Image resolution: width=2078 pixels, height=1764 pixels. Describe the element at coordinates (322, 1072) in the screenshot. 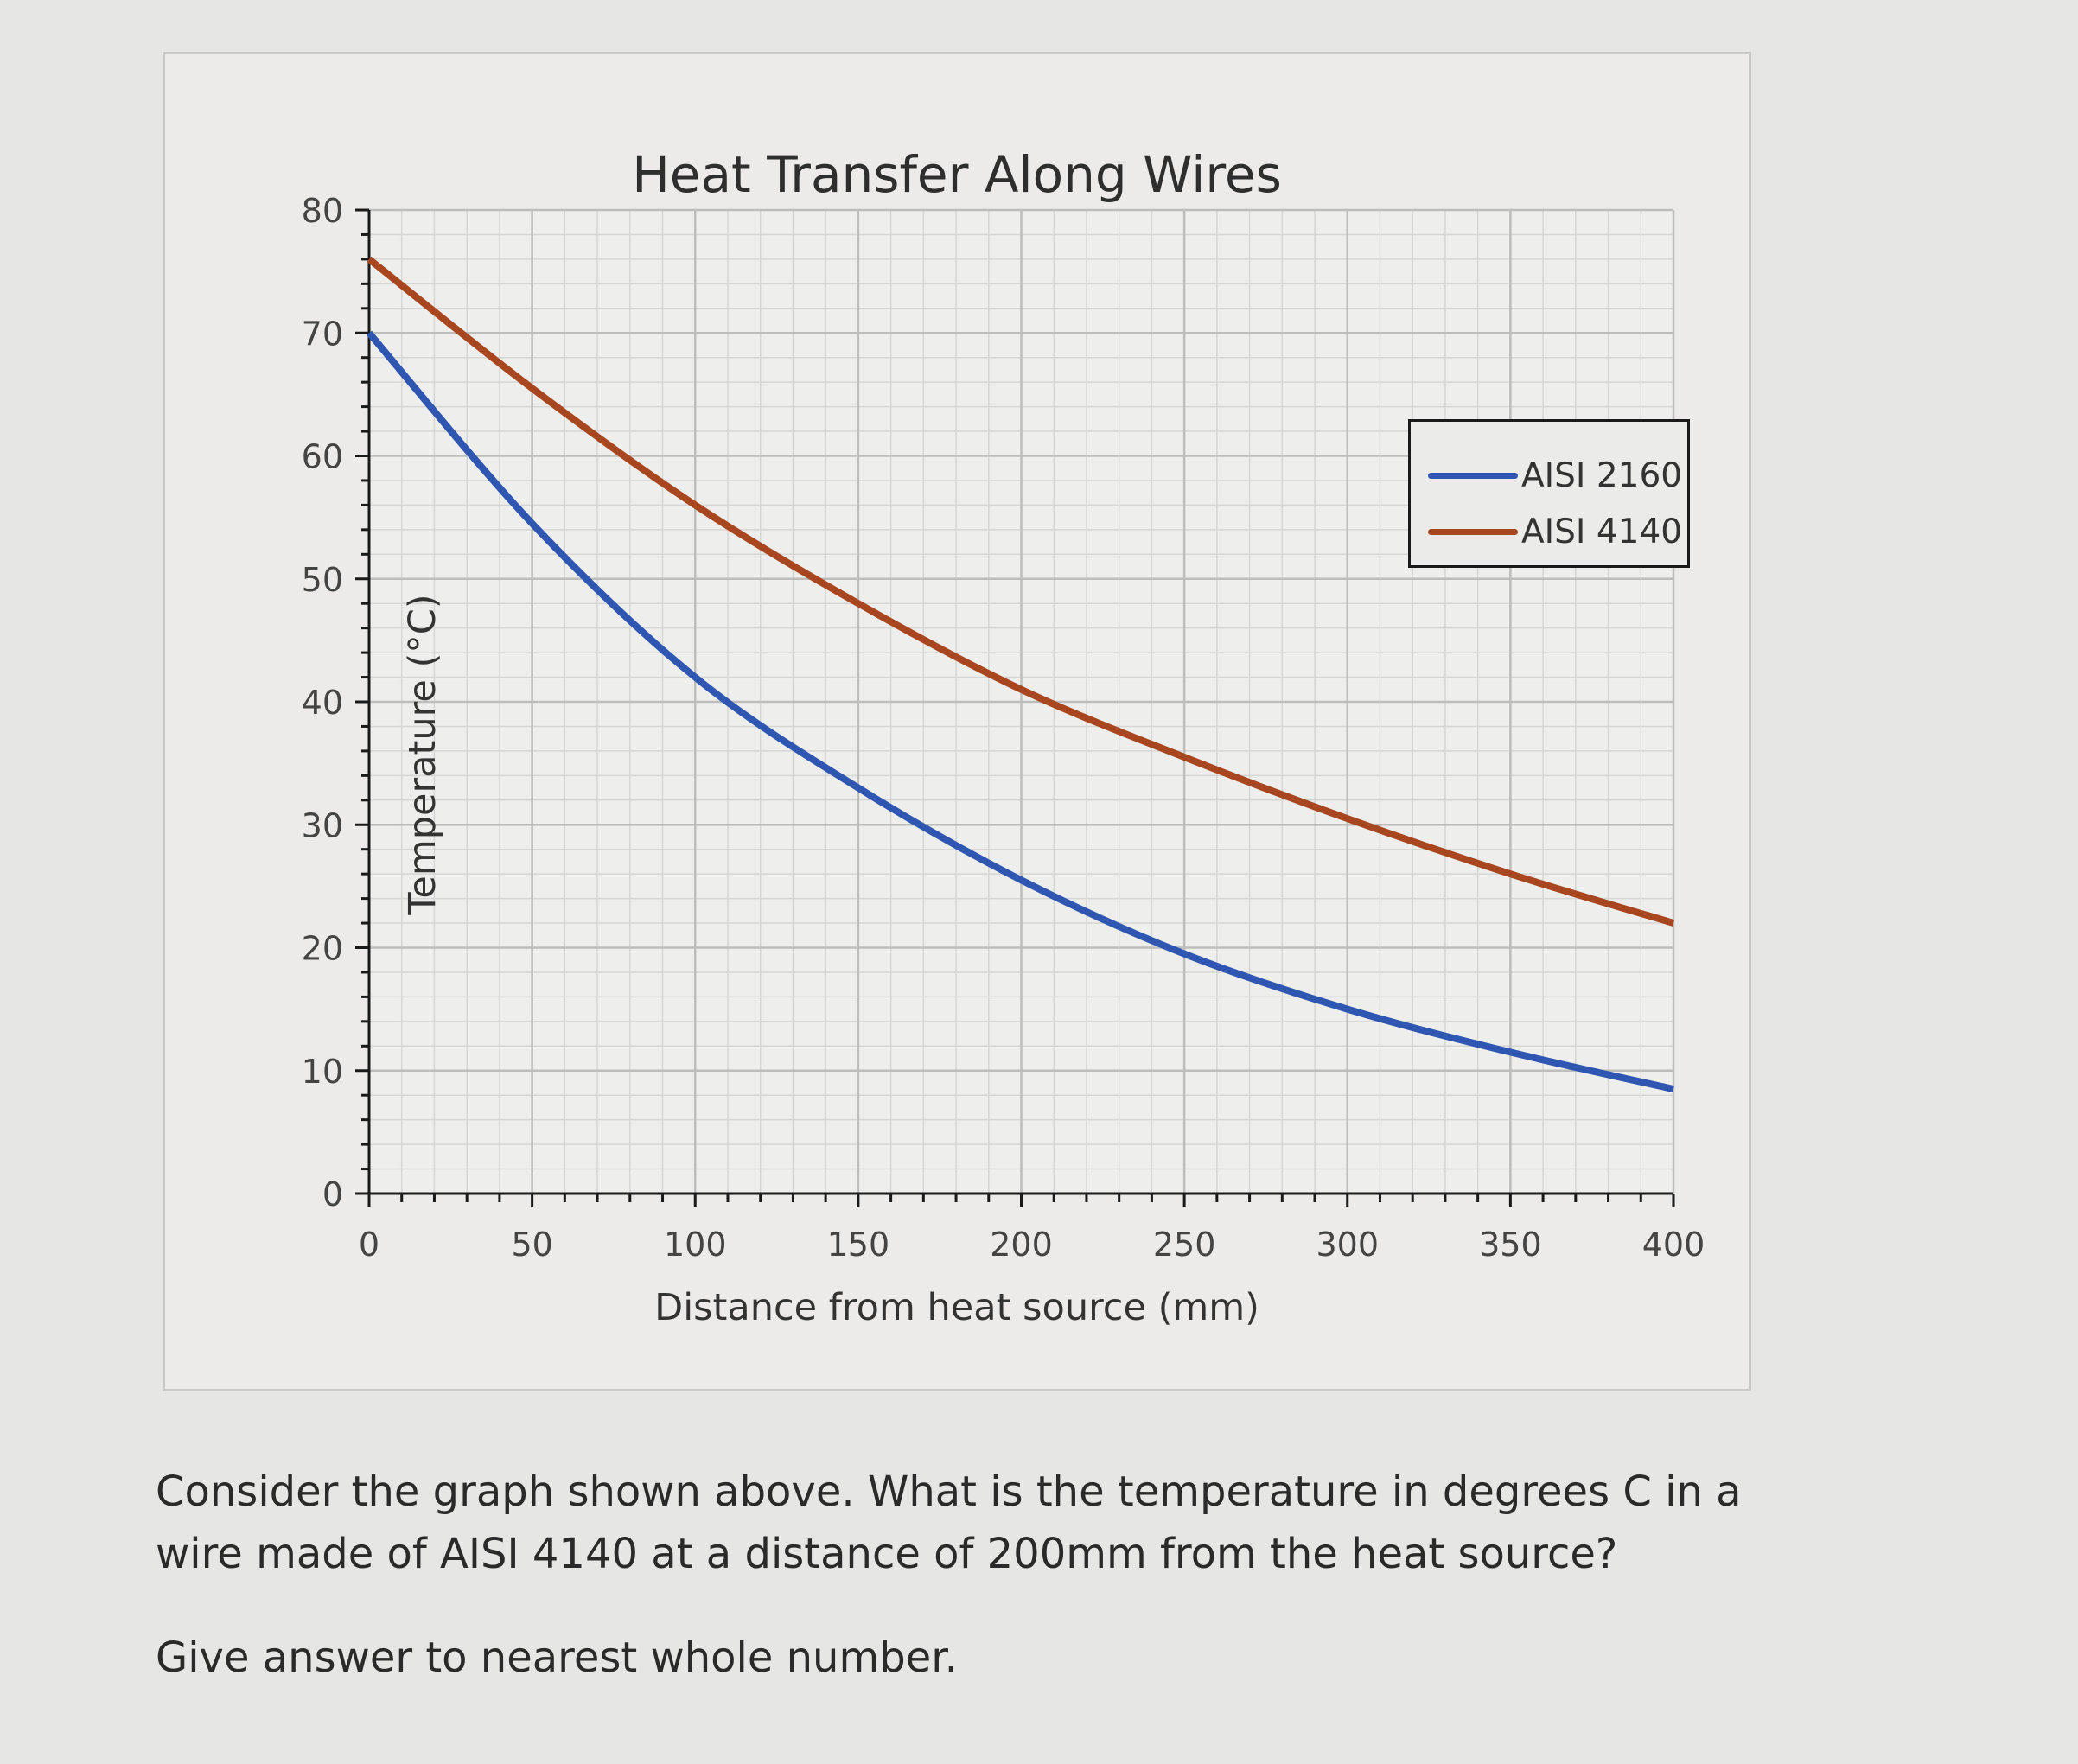

I see `svg-text: 10` at that location.